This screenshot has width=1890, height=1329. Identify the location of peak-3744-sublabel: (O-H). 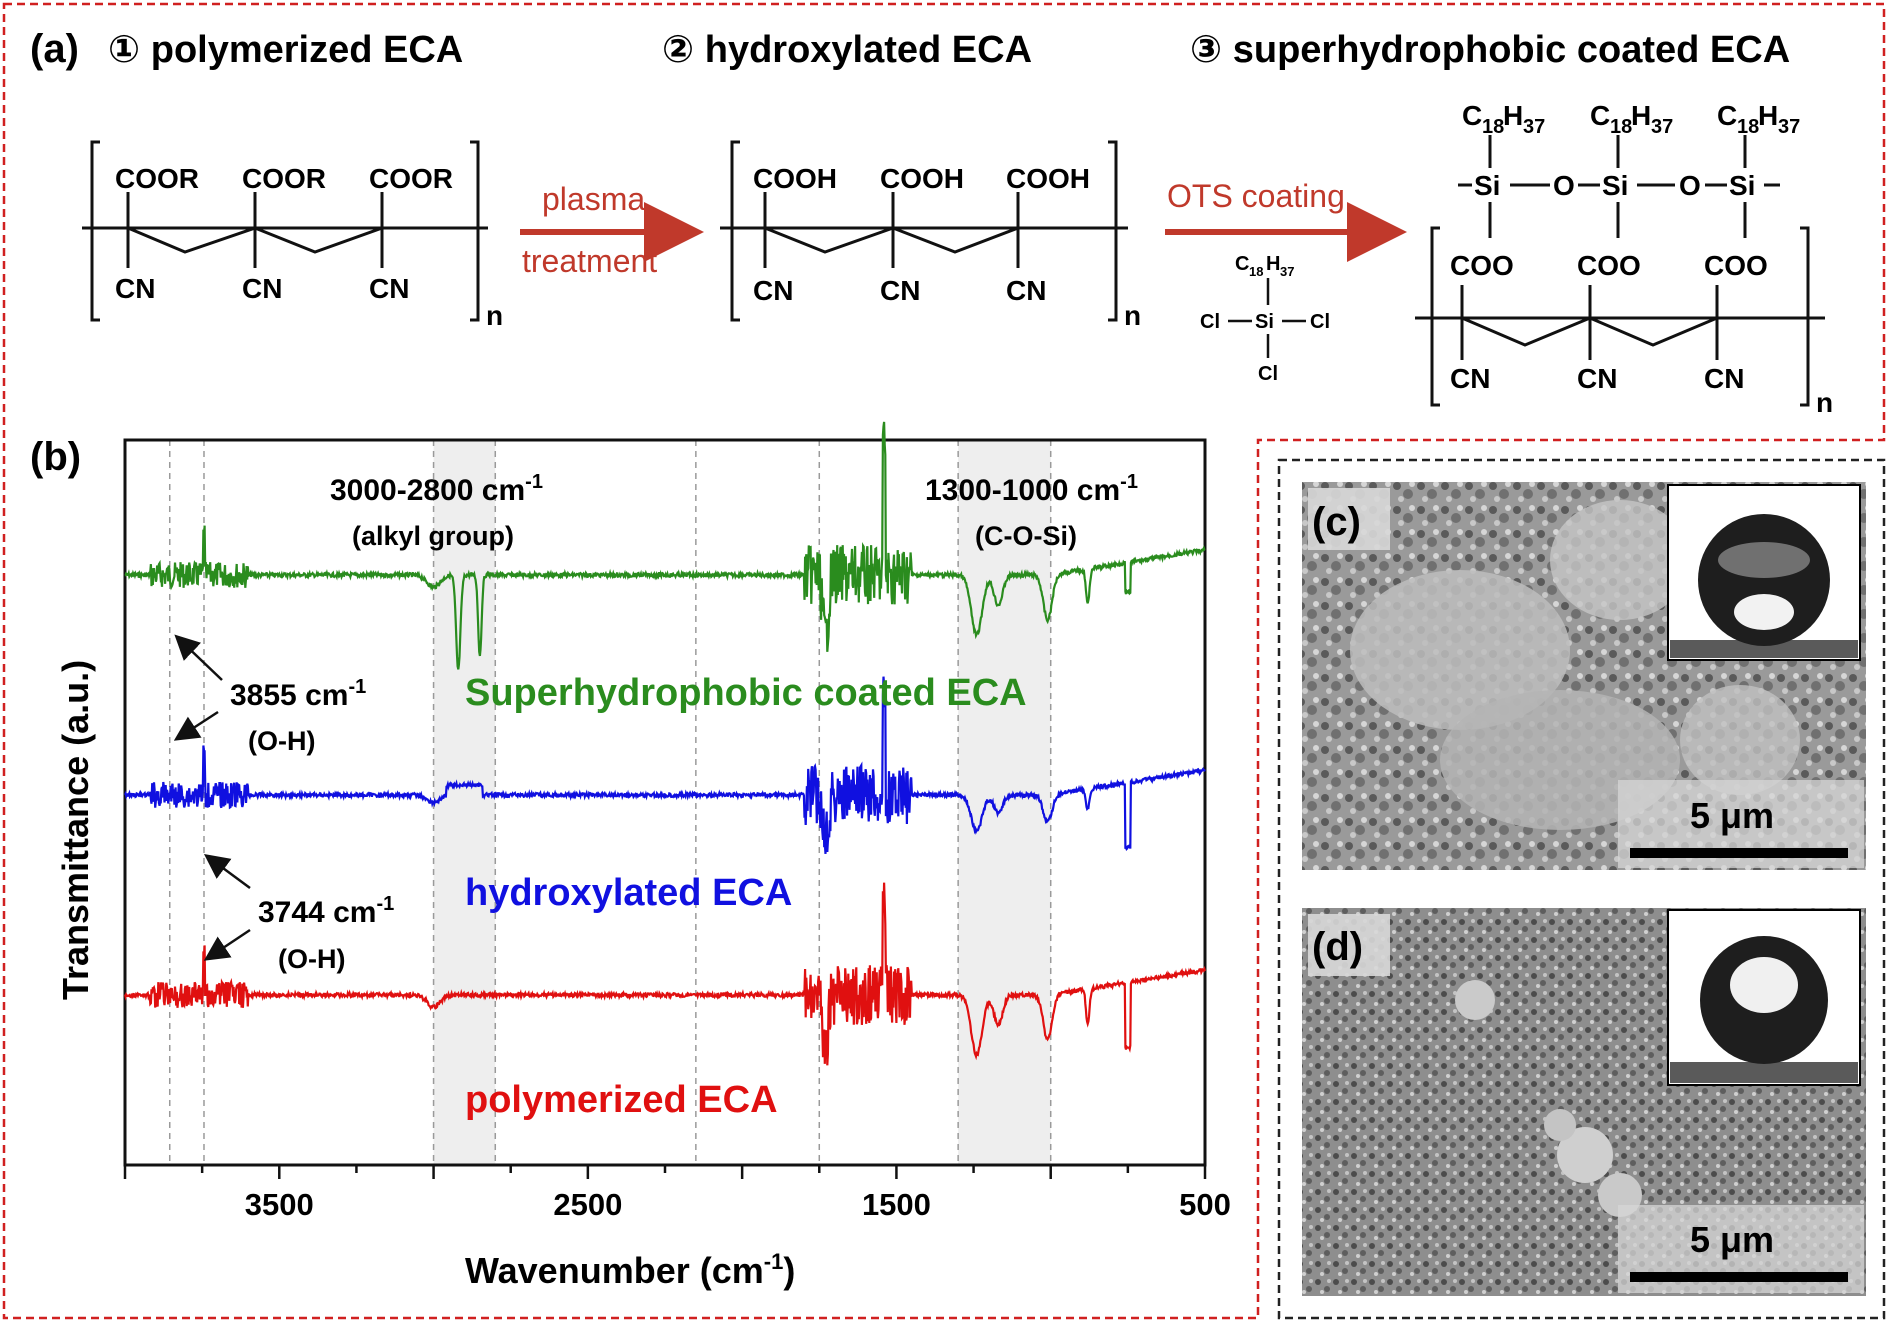
(311, 959).